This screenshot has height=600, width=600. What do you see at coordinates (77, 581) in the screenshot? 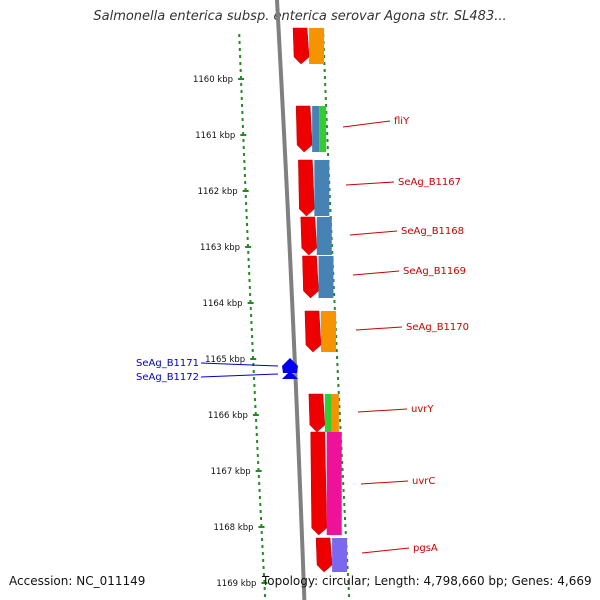
I see `accession-text: Accession: NC_011149` at bounding box center [77, 581].